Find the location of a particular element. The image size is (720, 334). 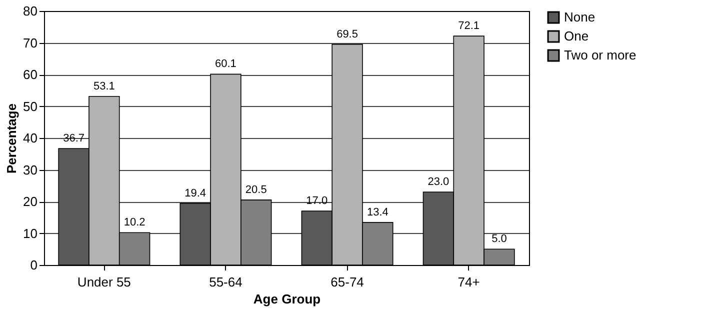

data-label: 72.1 is located at coordinates (469, 26).